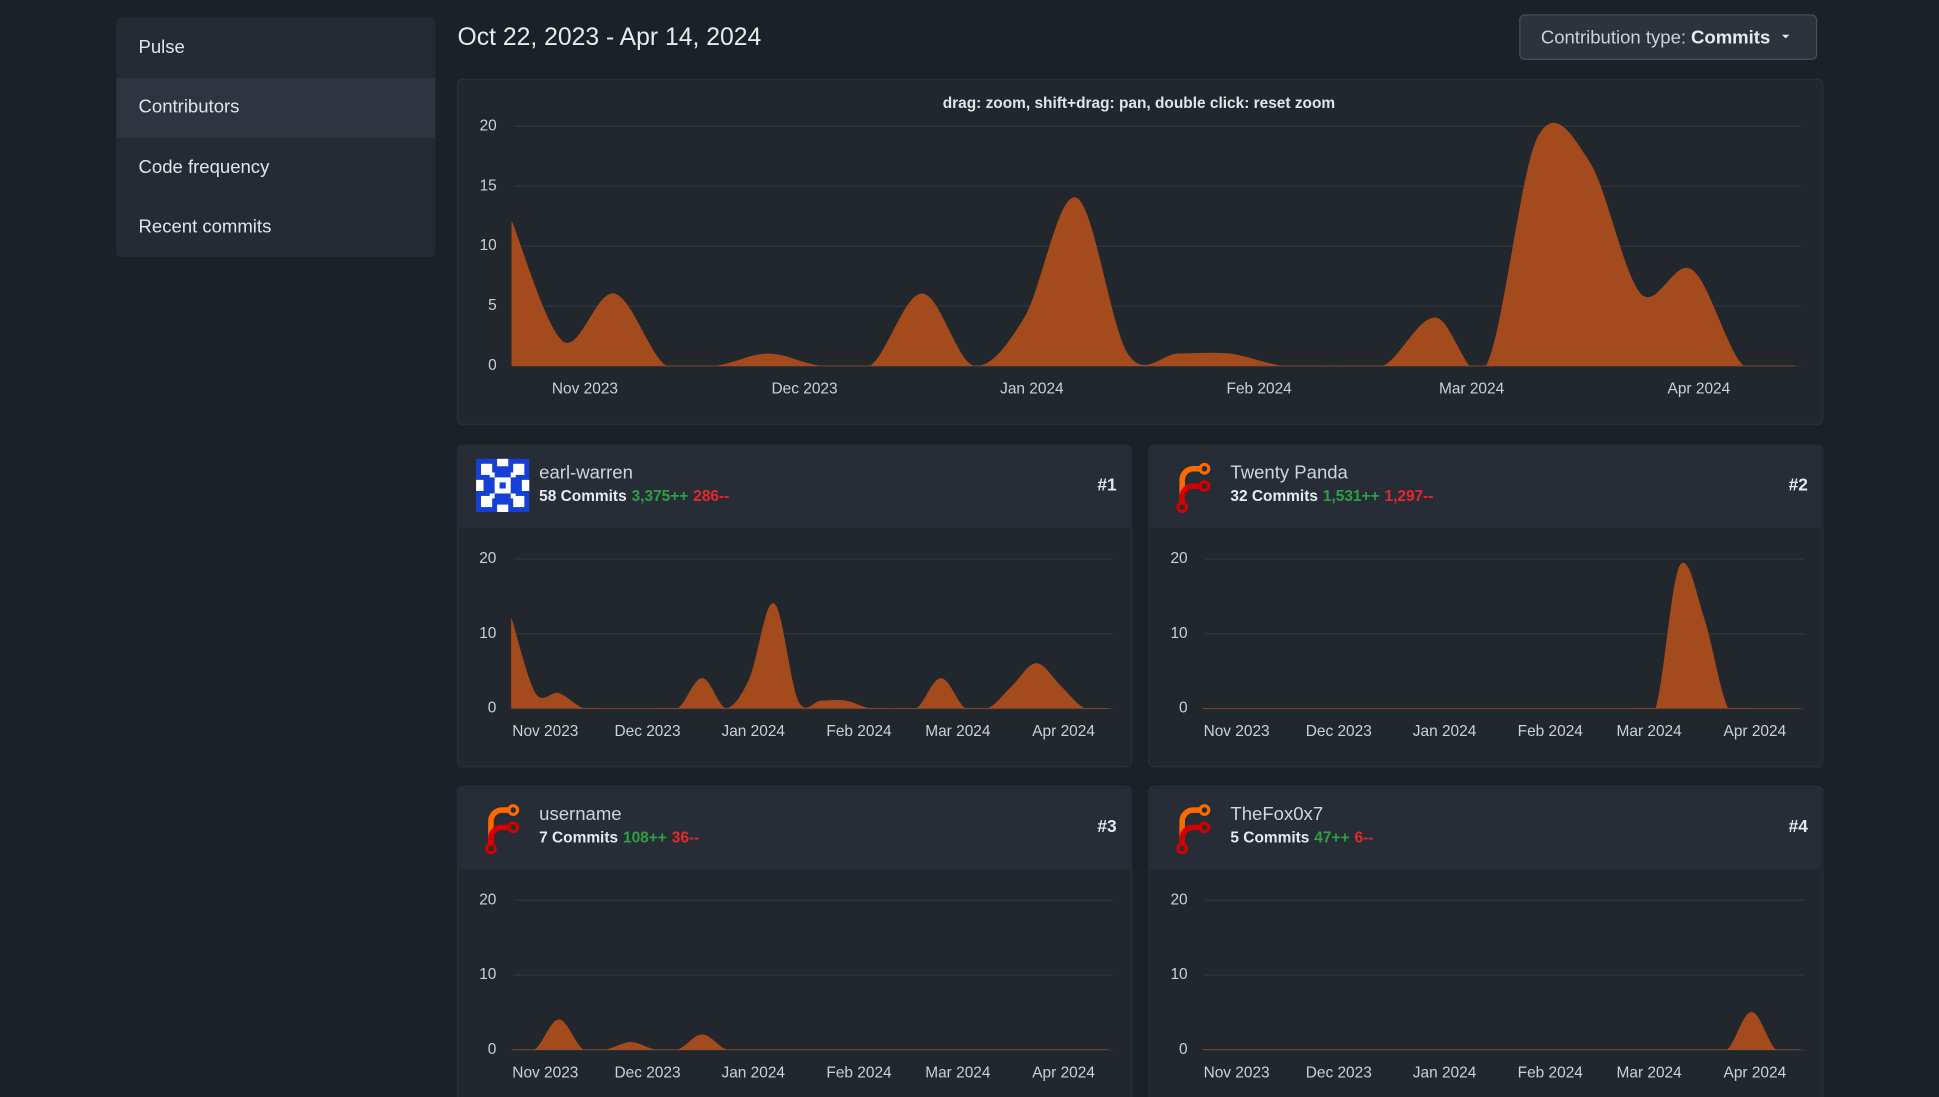  I want to click on logo-red, so click(499, 835).